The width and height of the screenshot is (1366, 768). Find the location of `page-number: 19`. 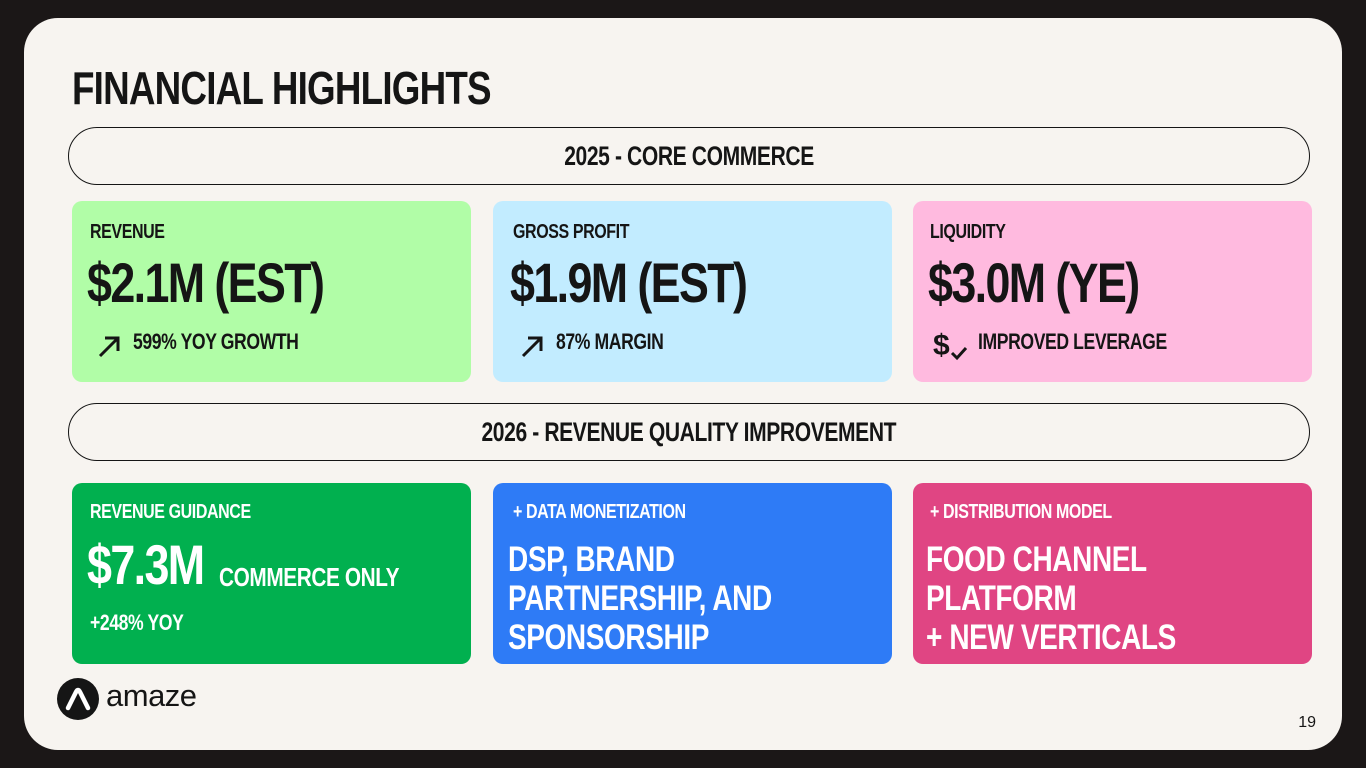

page-number: 19 is located at coordinates (1307, 722).